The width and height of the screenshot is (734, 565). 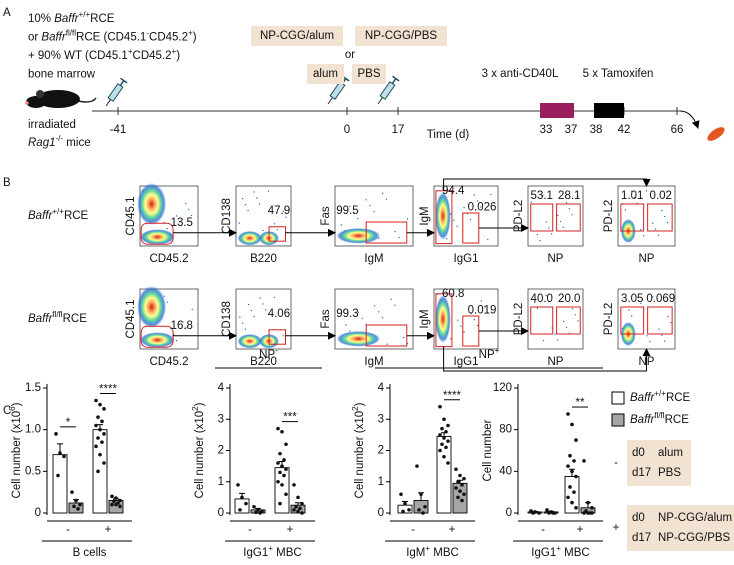 I want to click on syringe-icon, so click(x=116, y=92).